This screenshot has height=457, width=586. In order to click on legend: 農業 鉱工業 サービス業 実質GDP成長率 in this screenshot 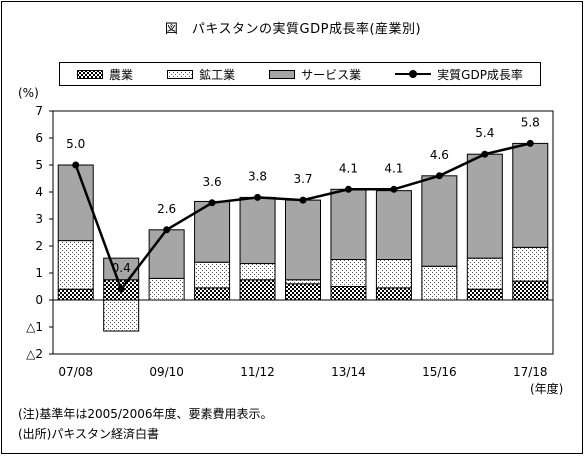, I will do `click(300, 74)`.